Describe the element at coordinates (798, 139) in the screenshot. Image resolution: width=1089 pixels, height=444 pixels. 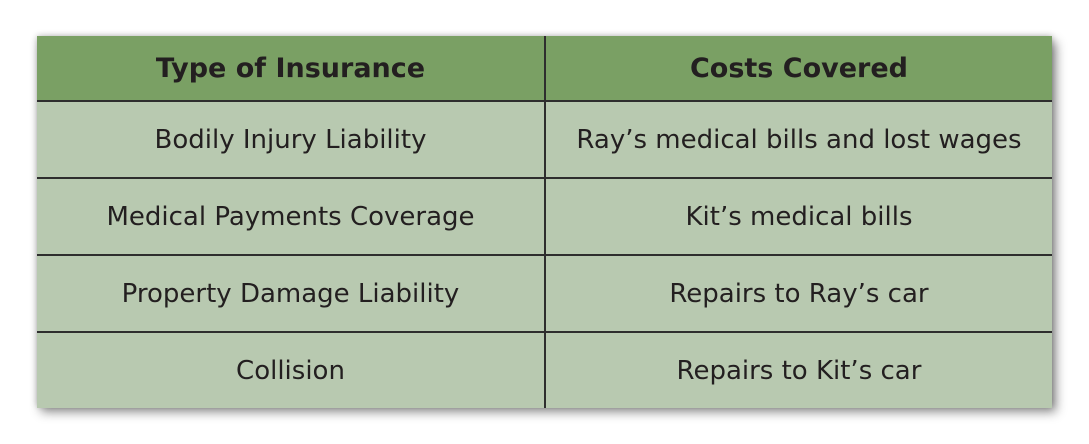
I see `costs-covered-cell: Ray’s medical bills and lost wages` at that location.